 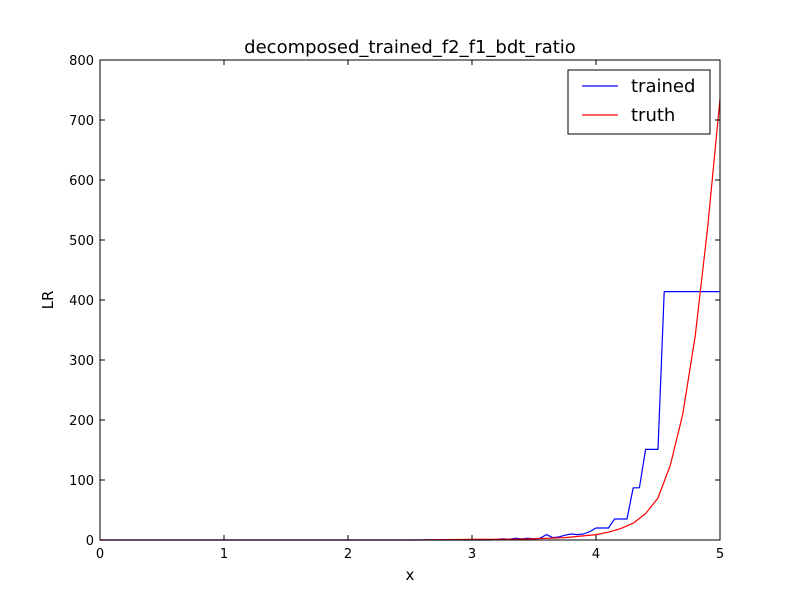 What do you see at coordinates (653, 115) in the screenshot?
I see `legend-label-truth: truth` at bounding box center [653, 115].